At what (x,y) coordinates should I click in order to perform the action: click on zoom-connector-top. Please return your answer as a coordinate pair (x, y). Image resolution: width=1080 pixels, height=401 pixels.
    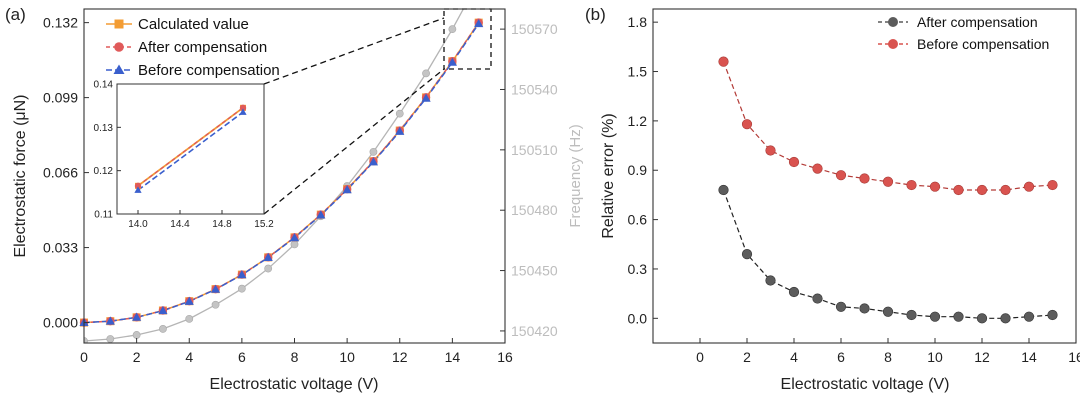
    Looking at the image, I should click on (354, 51).